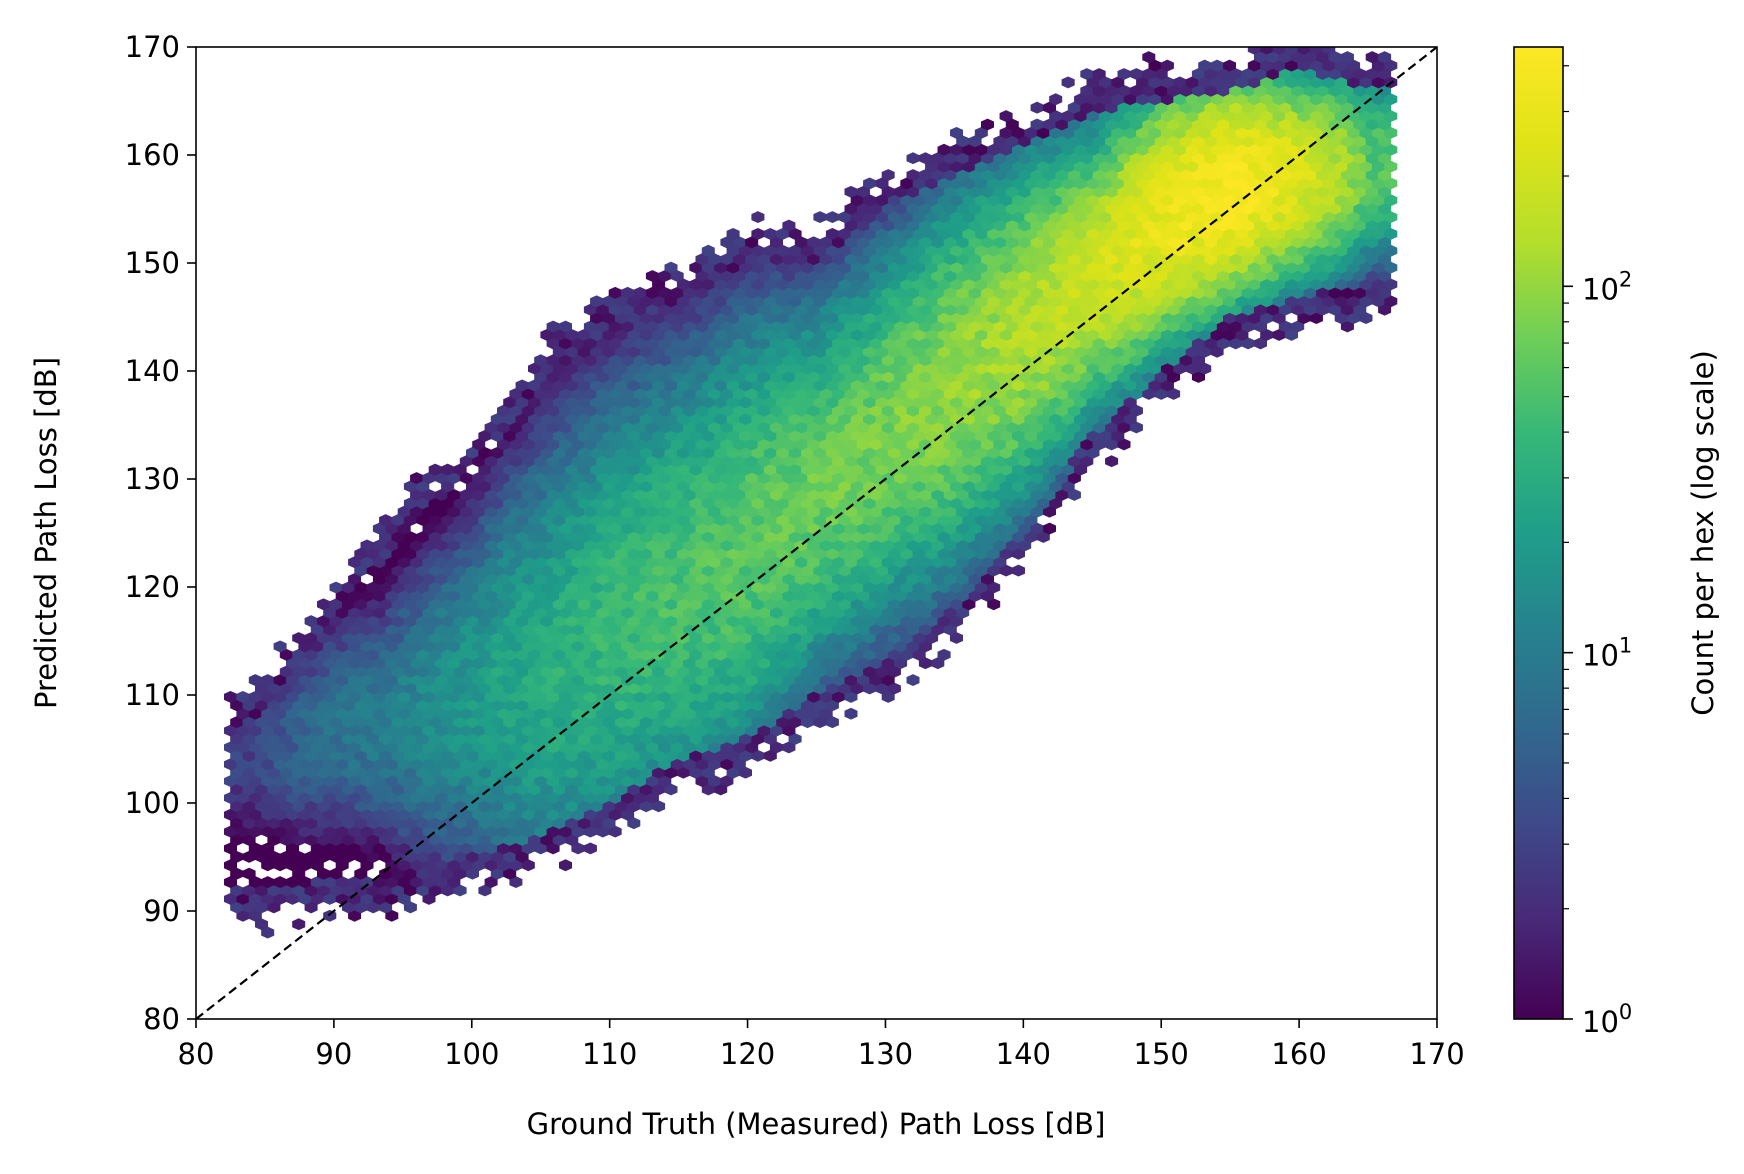 The width and height of the screenshot is (1744, 1174). Describe the element at coordinates (152, 47) in the screenshot. I see `y-tick-label: 170` at that location.